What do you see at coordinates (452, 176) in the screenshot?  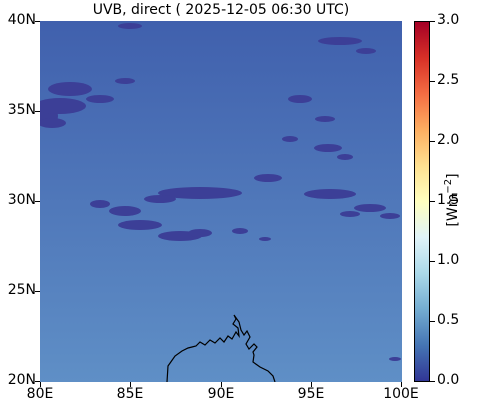 I see `colorbar-label-end: ]` at bounding box center [452, 176].